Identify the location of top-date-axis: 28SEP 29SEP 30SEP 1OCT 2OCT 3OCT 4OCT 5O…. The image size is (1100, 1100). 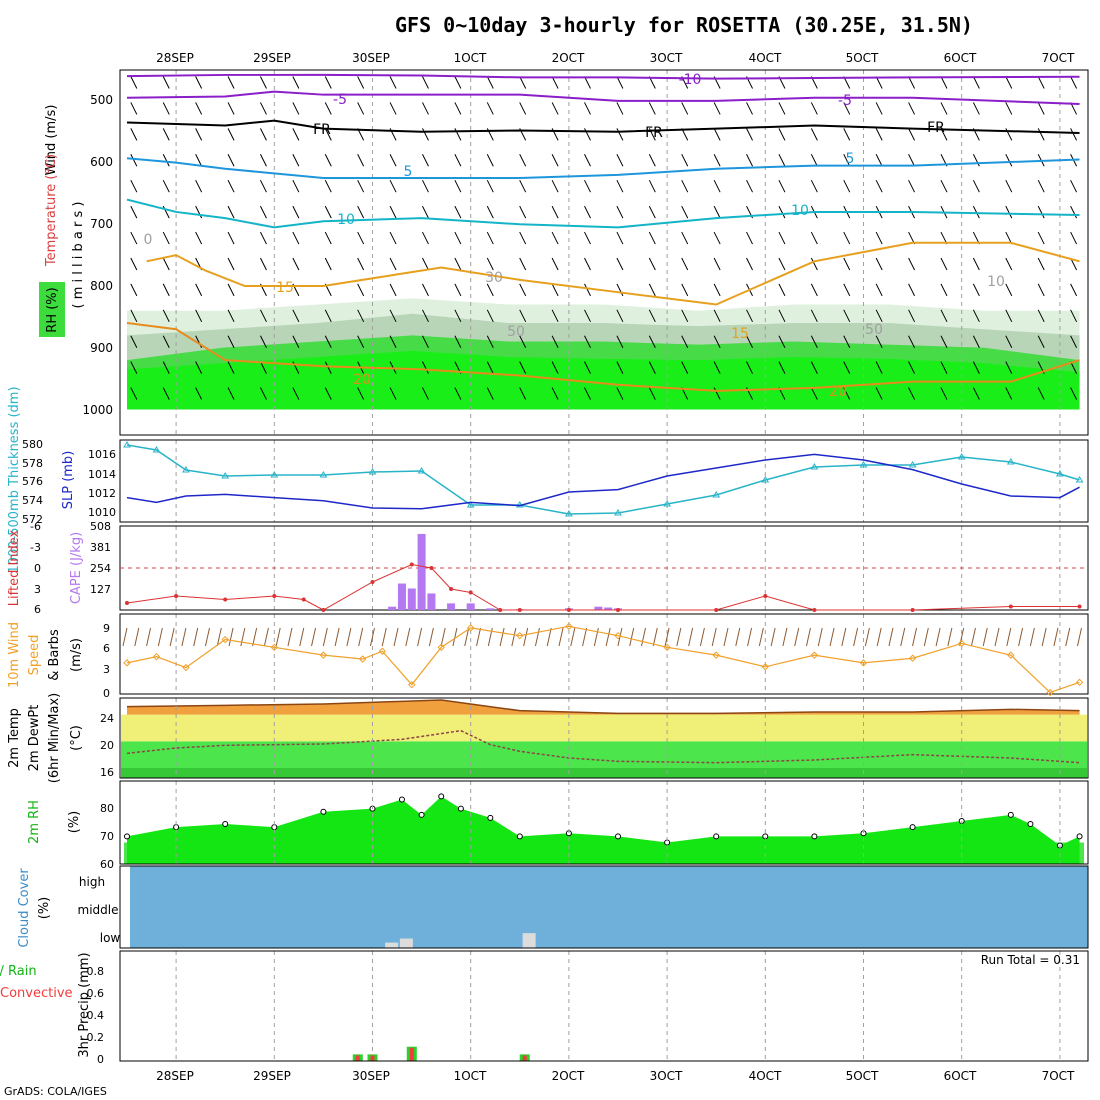
(615, 58).